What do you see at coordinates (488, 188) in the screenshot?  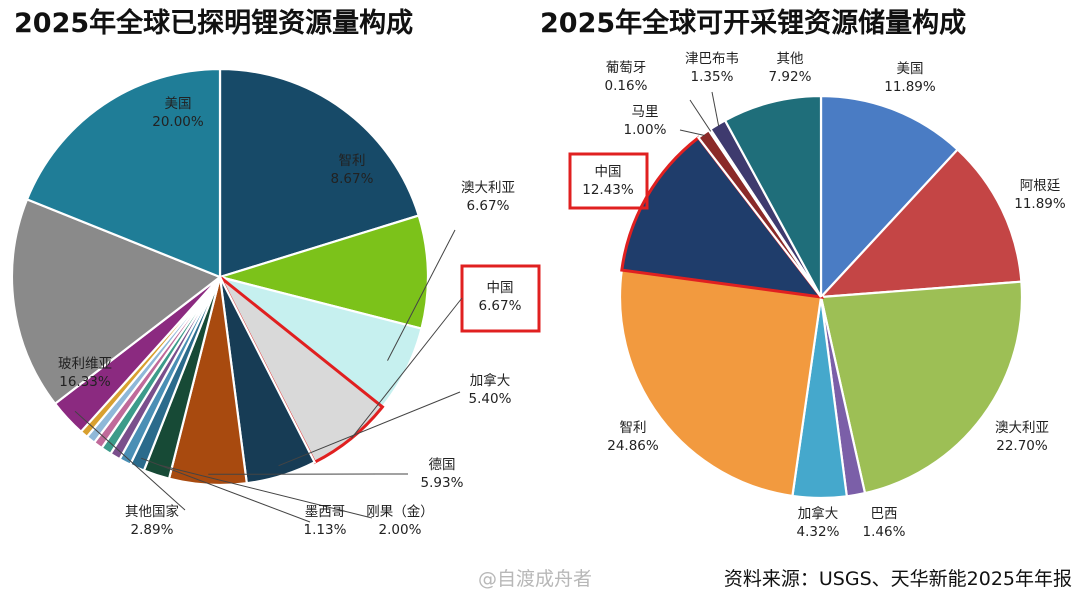 I see `left-label-2: 澳大利亚` at bounding box center [488, 188].